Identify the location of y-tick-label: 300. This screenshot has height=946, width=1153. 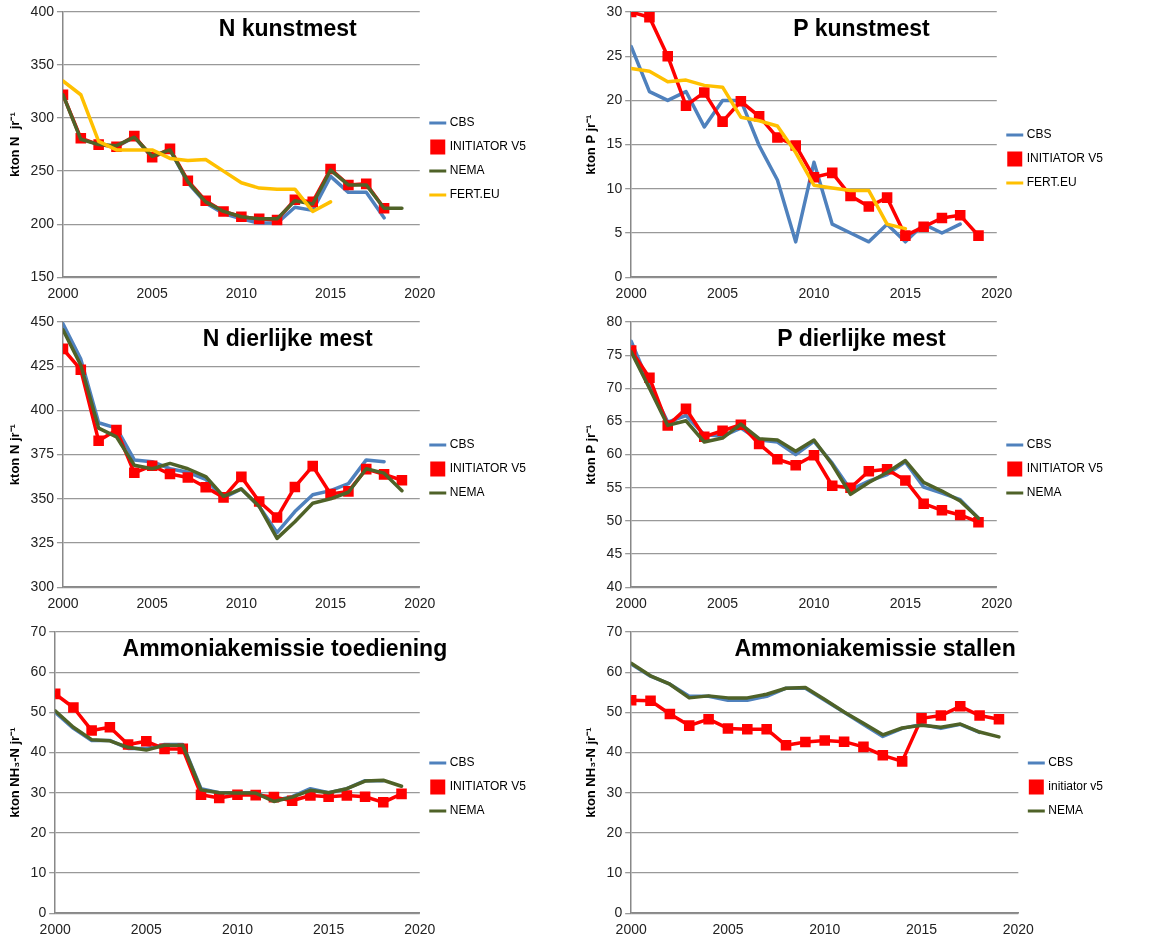
(42, 586).